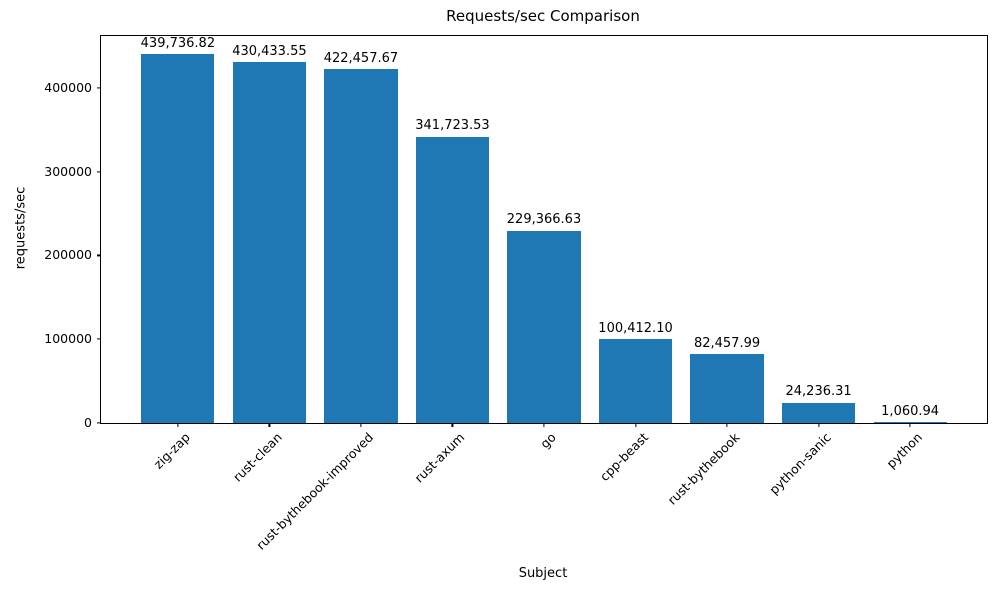 This screenshot has width=1000, height=600. Describe the element at coordinates (68, 171) in the screenshot. I see `y-tick-label: 300000` at that location.